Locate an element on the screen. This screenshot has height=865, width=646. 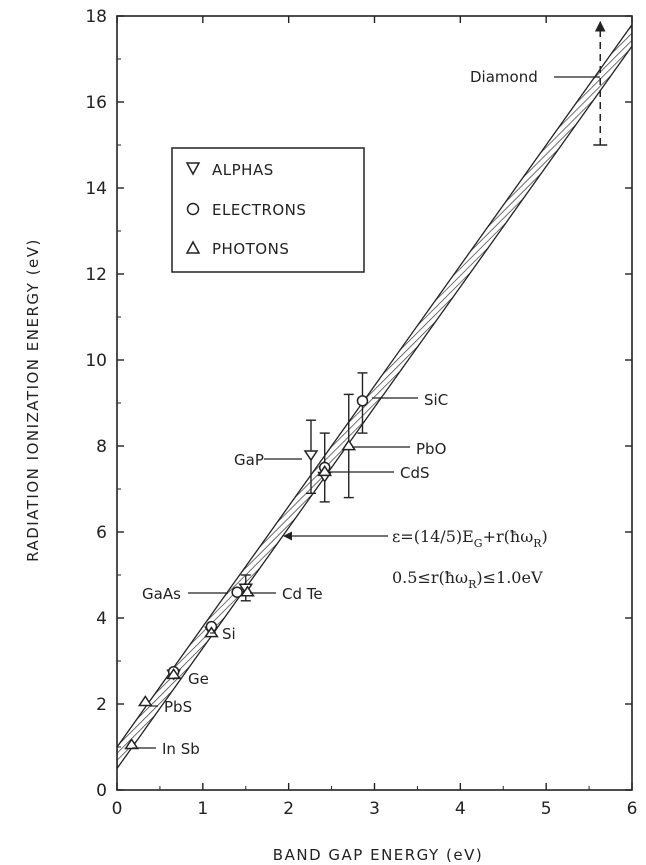
material-label-GaP: GaP is located at coordinates (249, 460).